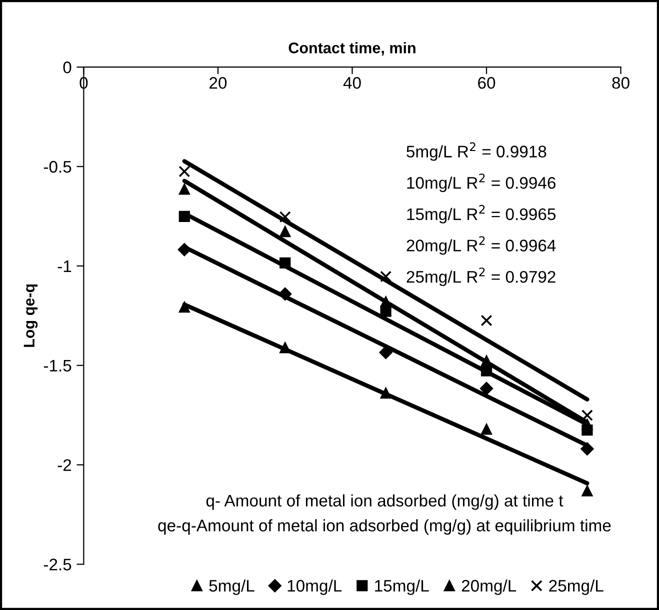 This screenshot has width=659, height=610. Describe the element at coordinates (487, 83) in the screenshot. I see `x-tick-label: 60` at that location.